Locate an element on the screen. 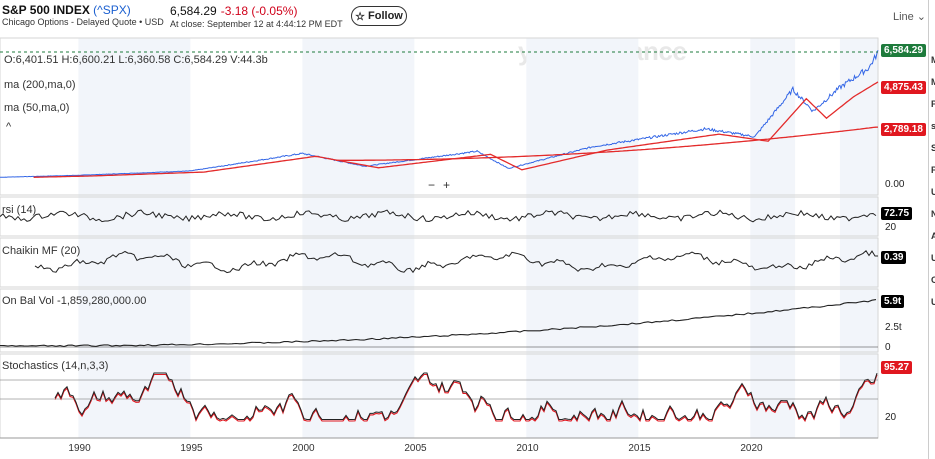 The width and height of the screenshot is (935, 459). rsi-label: rsi (14) is located at coordinates (19, 210).